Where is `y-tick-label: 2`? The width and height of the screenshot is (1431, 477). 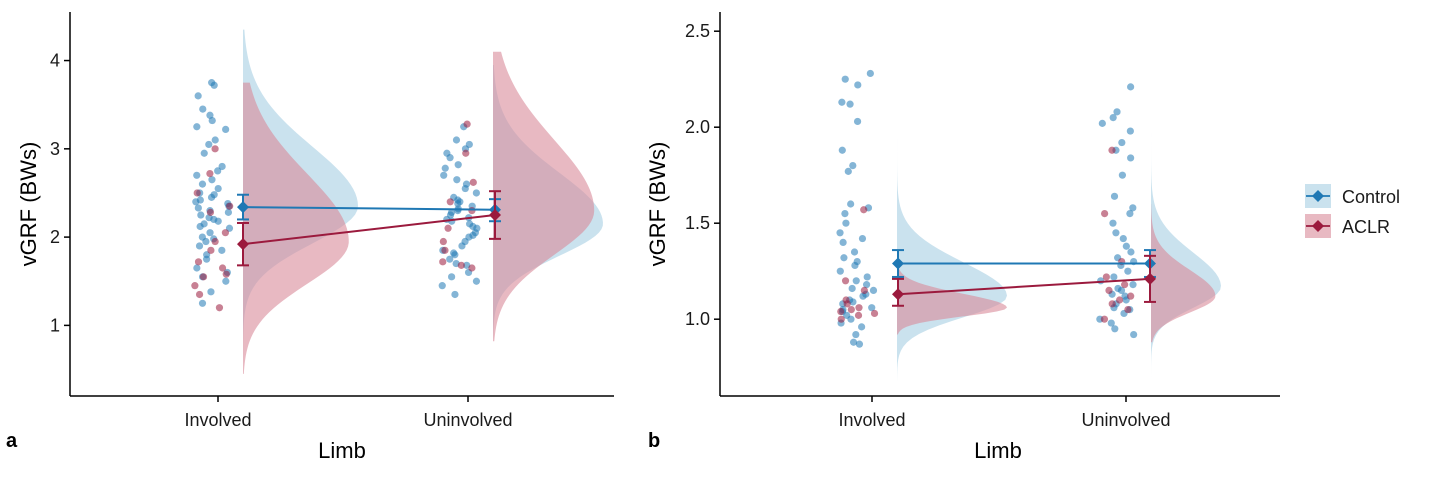 y-tick-label: 2 is located at coordinates (55, 237).